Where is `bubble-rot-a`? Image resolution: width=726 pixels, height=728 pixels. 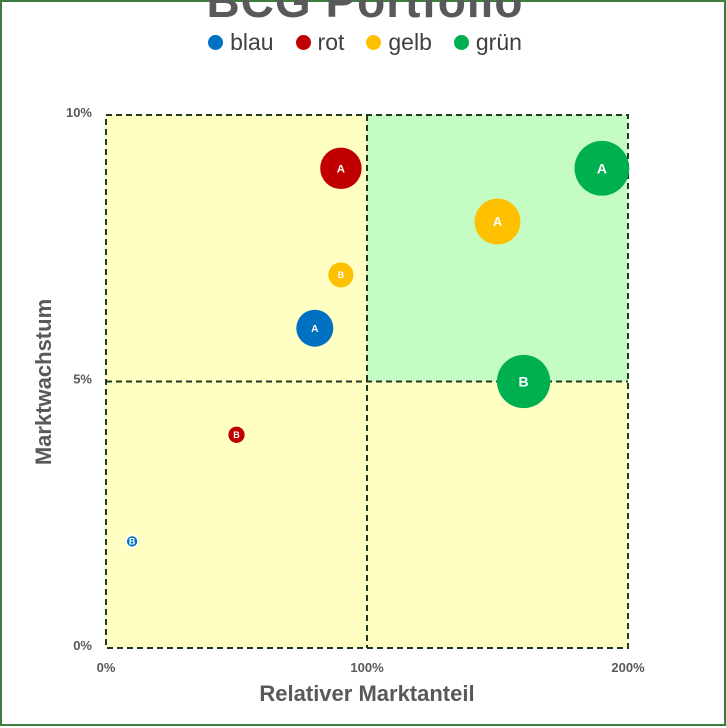 bubble-rot-a is located at coordinates (341, 168).